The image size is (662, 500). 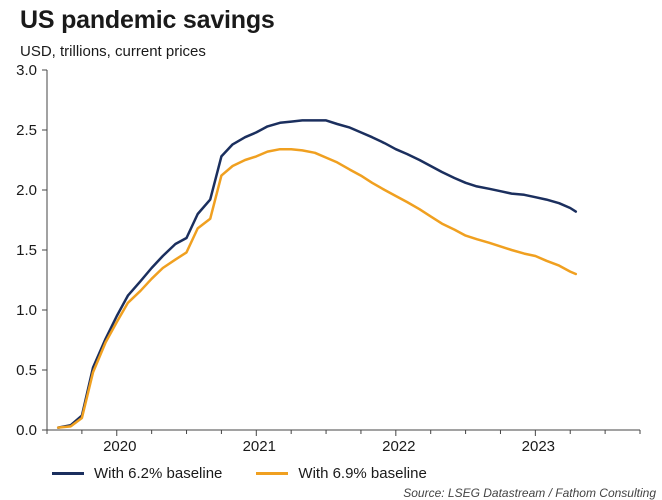 I want to click on y-tick-label: 0.5, so click(x=26, y=370).